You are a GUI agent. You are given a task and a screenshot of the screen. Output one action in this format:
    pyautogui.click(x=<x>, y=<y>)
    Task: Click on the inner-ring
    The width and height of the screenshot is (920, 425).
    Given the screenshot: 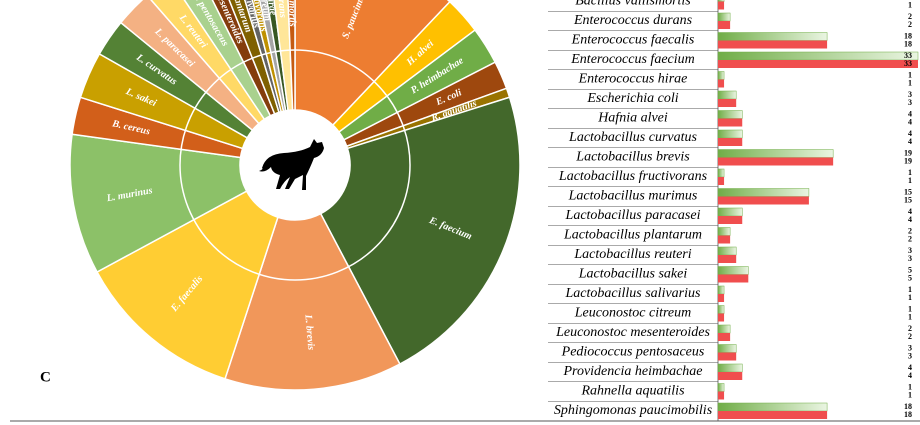 What is the action you would take?
    pyautogui.click(x=295, y=165)
    